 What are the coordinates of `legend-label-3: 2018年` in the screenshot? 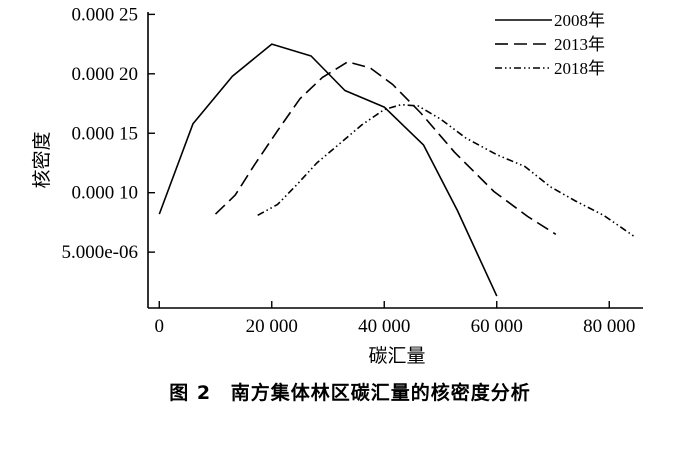 It's located at (579, 68).